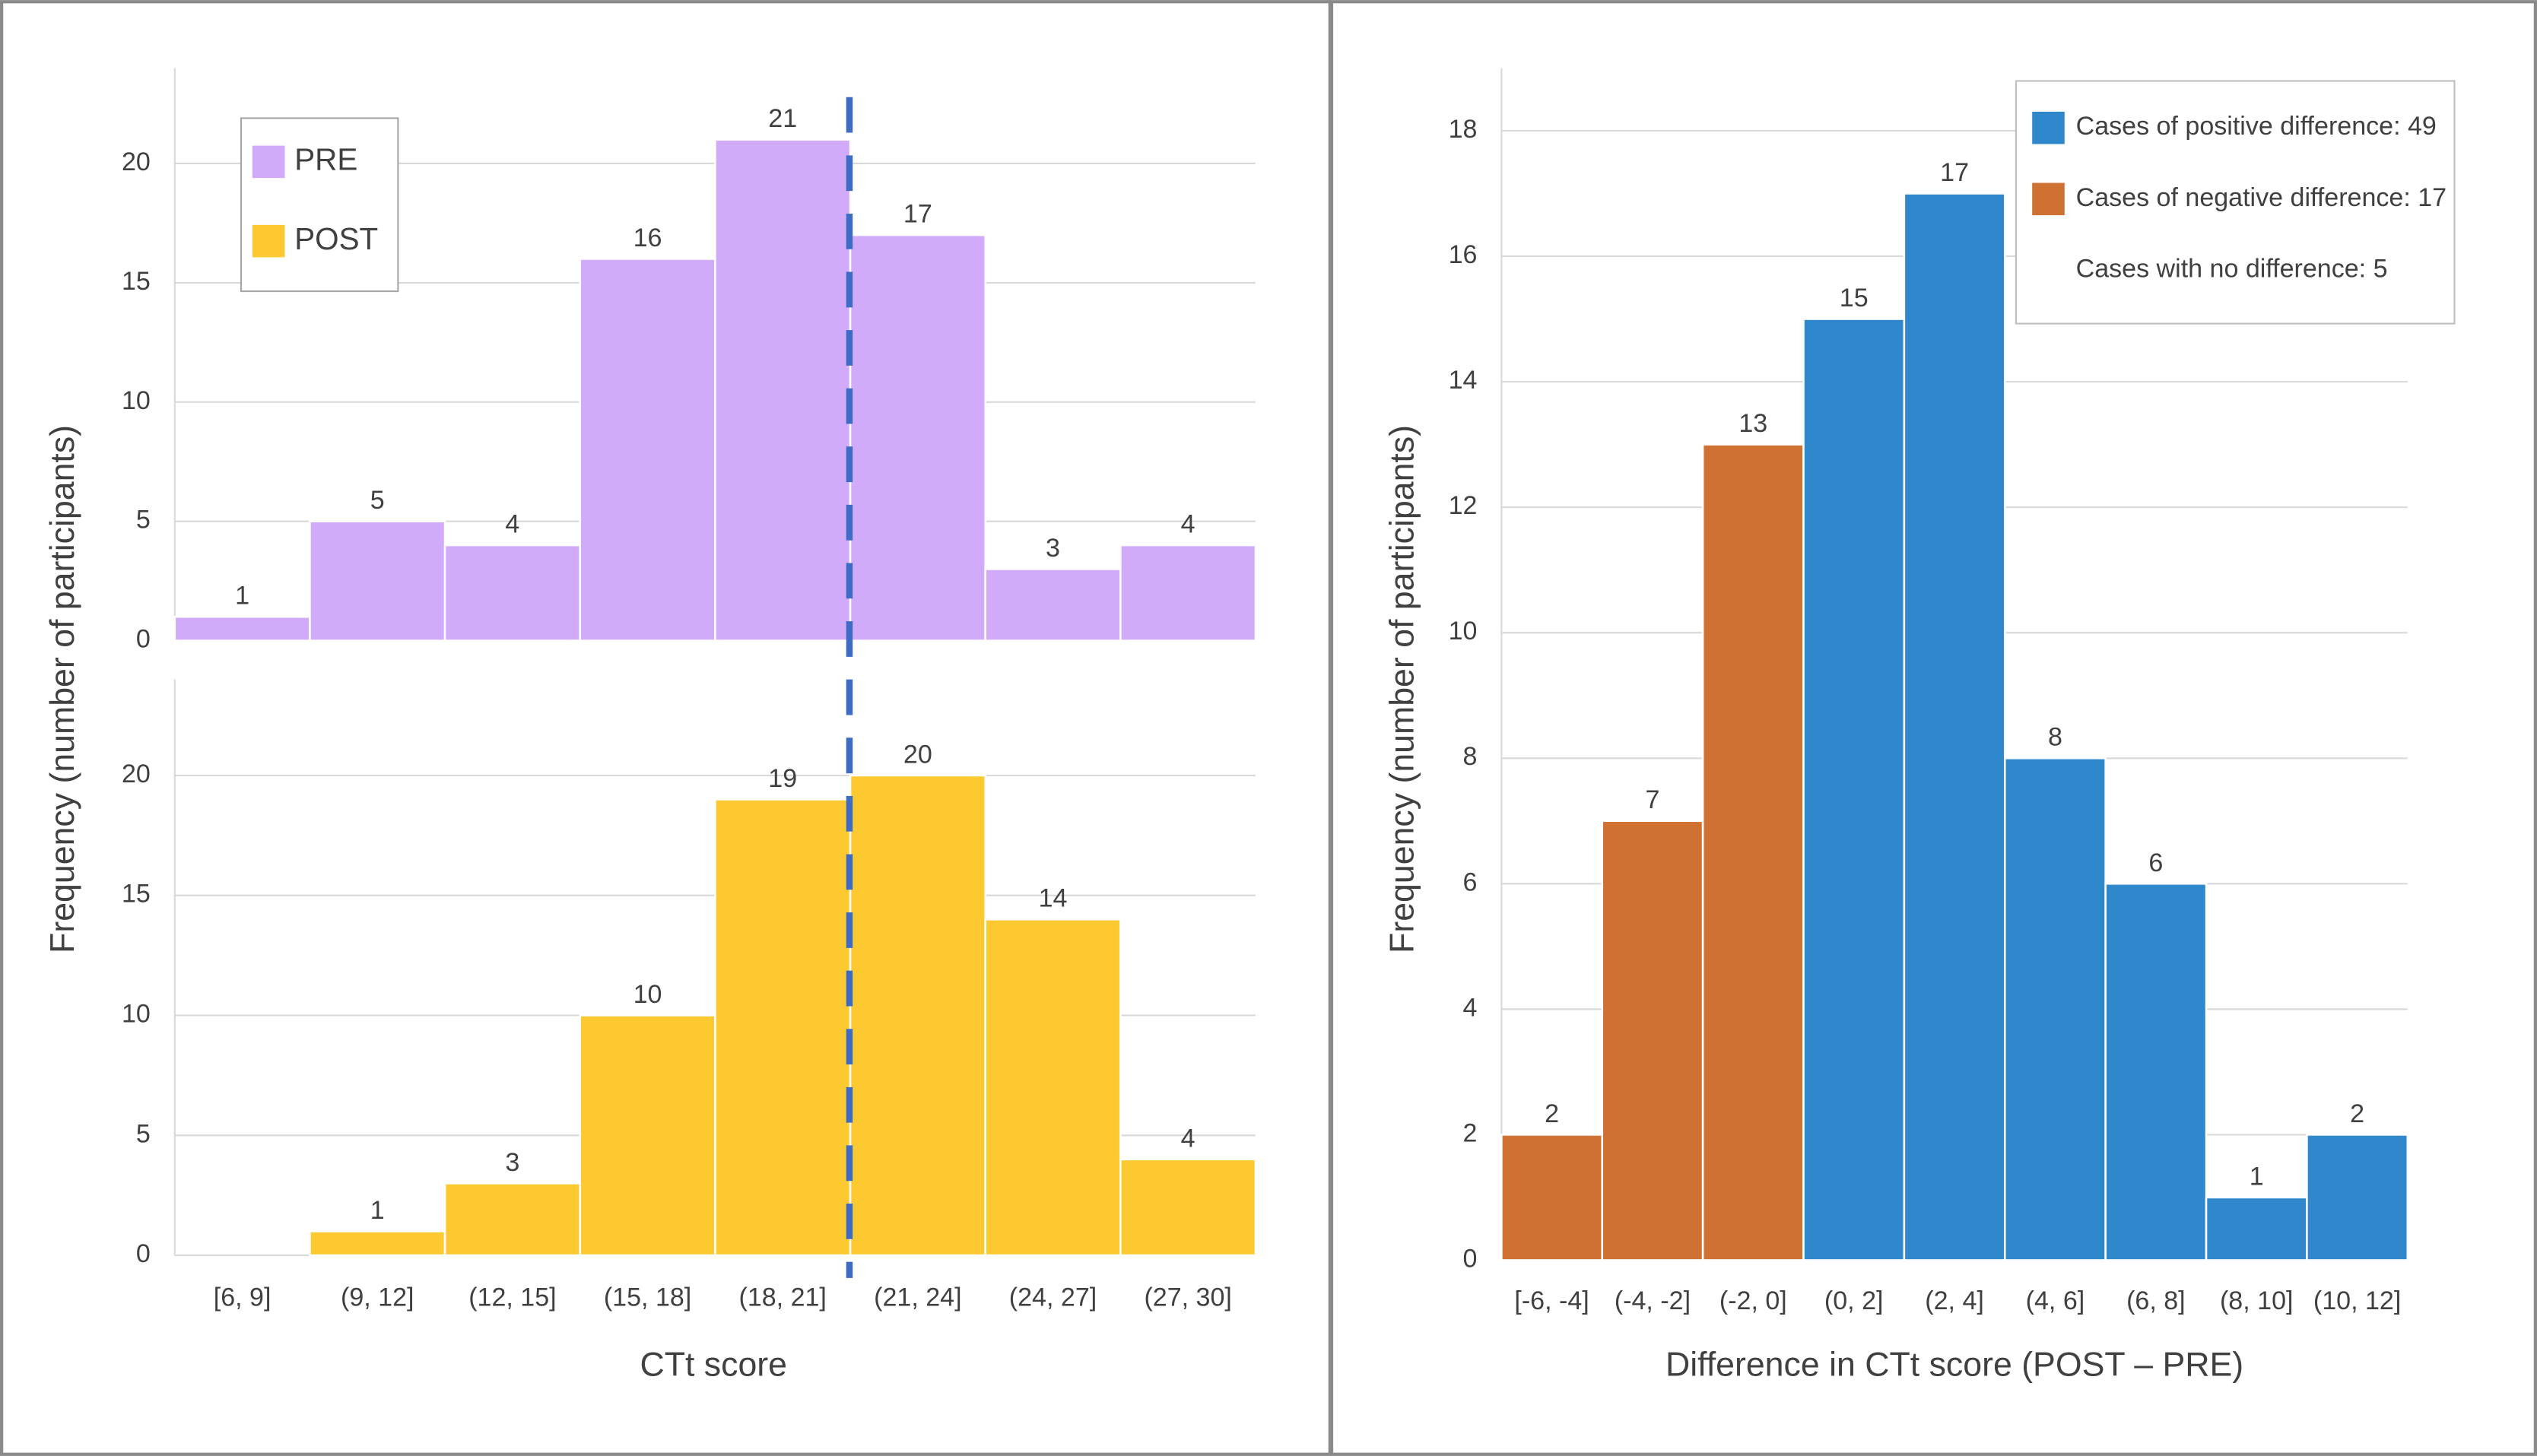 The image size is (2537, 1456). What do you see at coordinates (1552, 1301) in the screenshot?
I see `x-tick-label: [-6, -4]` at bounding box center [1552, 1301].